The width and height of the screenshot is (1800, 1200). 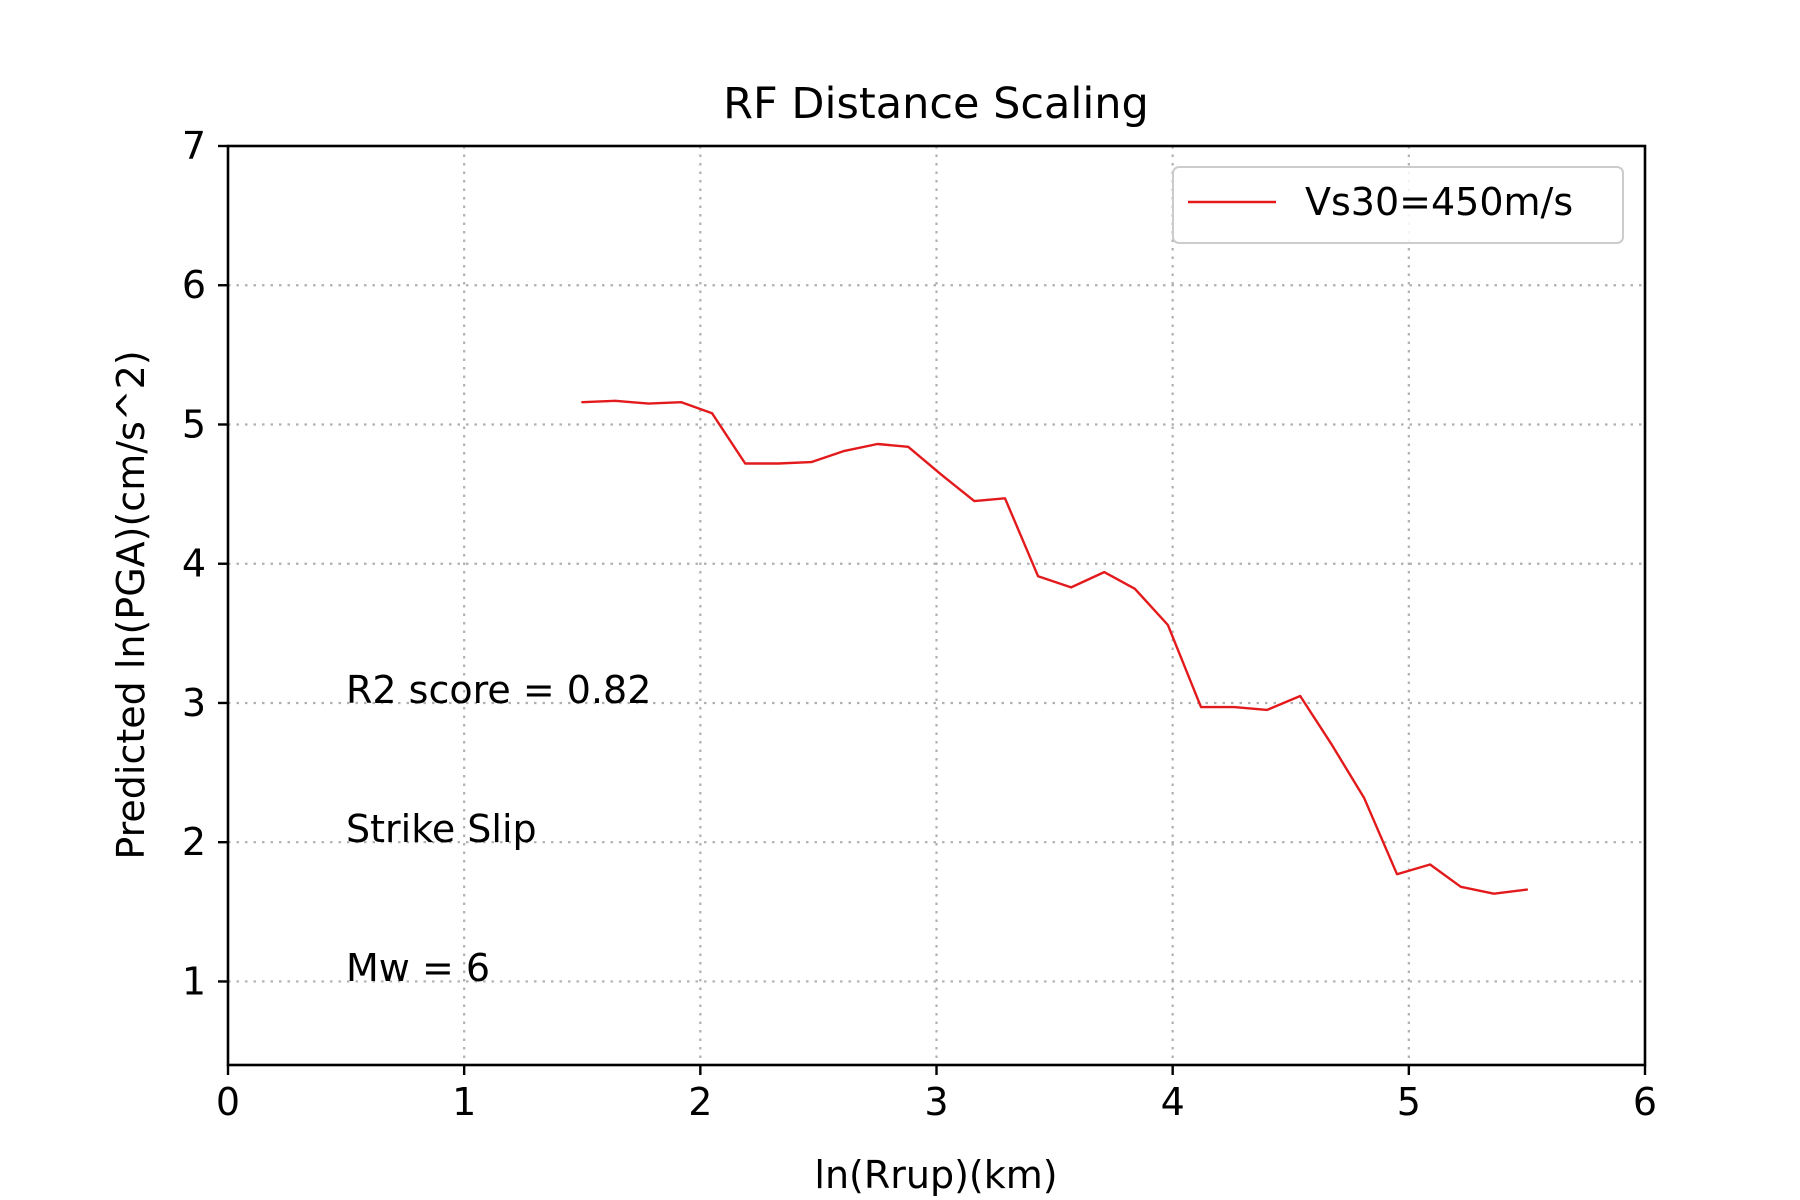 I want to click on legend: Vs30=450m/s, so click(x=1398, y=205).